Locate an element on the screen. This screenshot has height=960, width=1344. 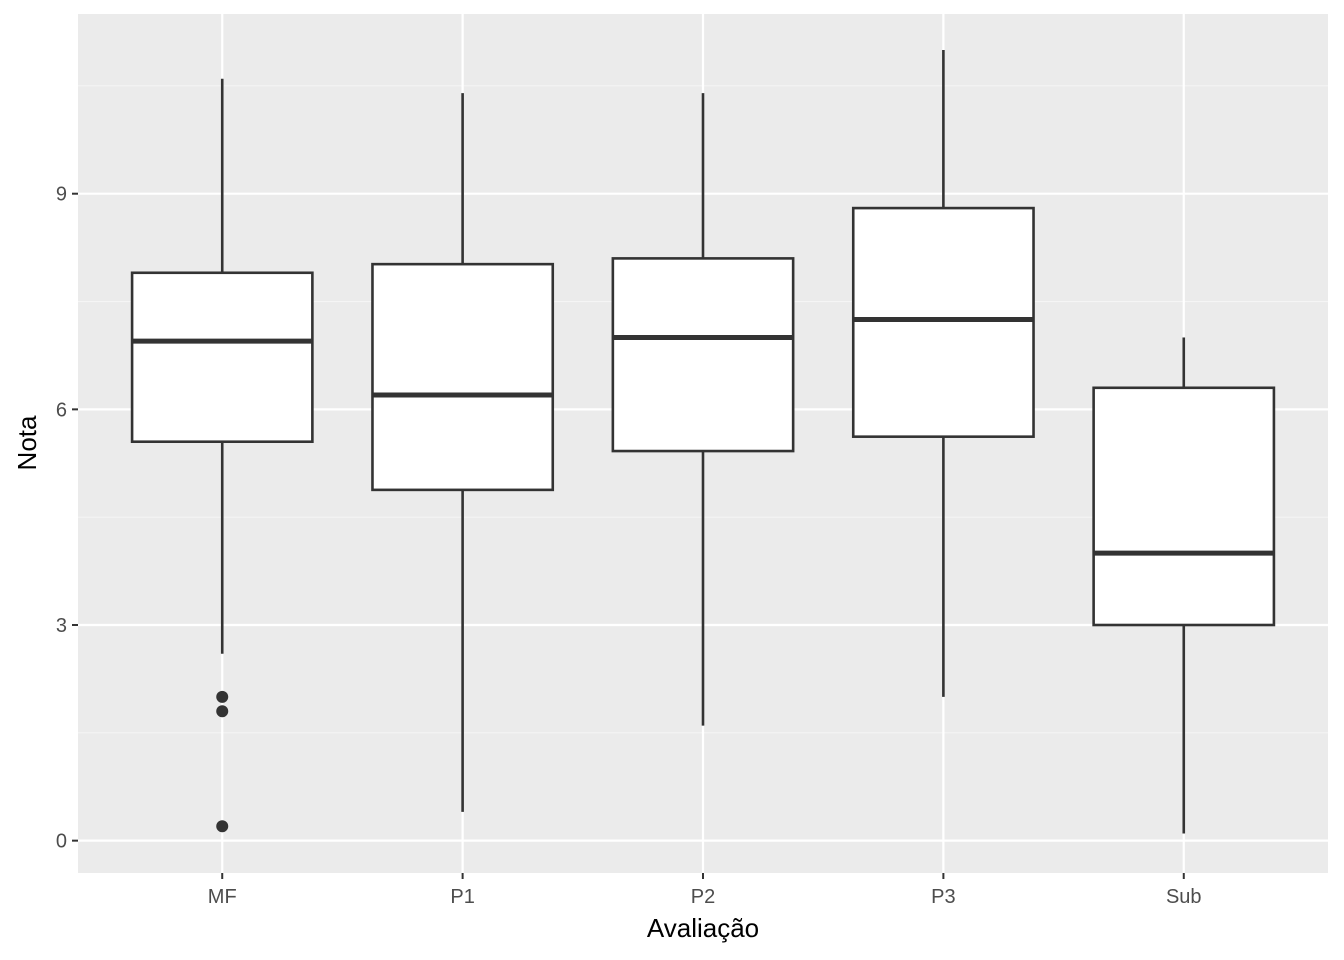
y-axis-title: Nota is located at coordinates (27, 442).